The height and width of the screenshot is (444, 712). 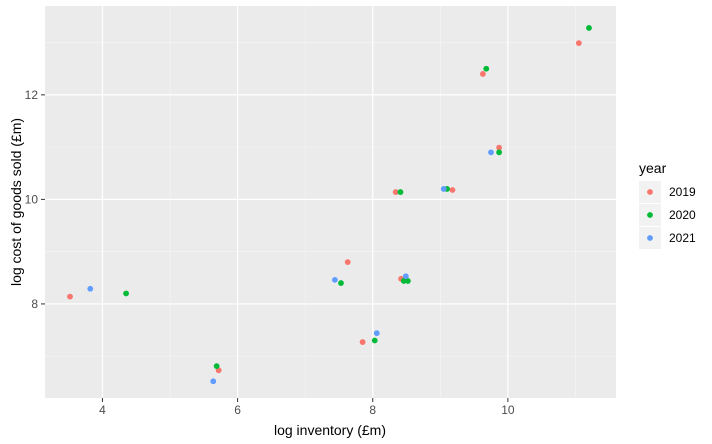 What do you see at coordinates (16, 202) in the screenshot?
I see `y-axis-title: log cost of goods sold (£m)` at bounding box center [16, 202].